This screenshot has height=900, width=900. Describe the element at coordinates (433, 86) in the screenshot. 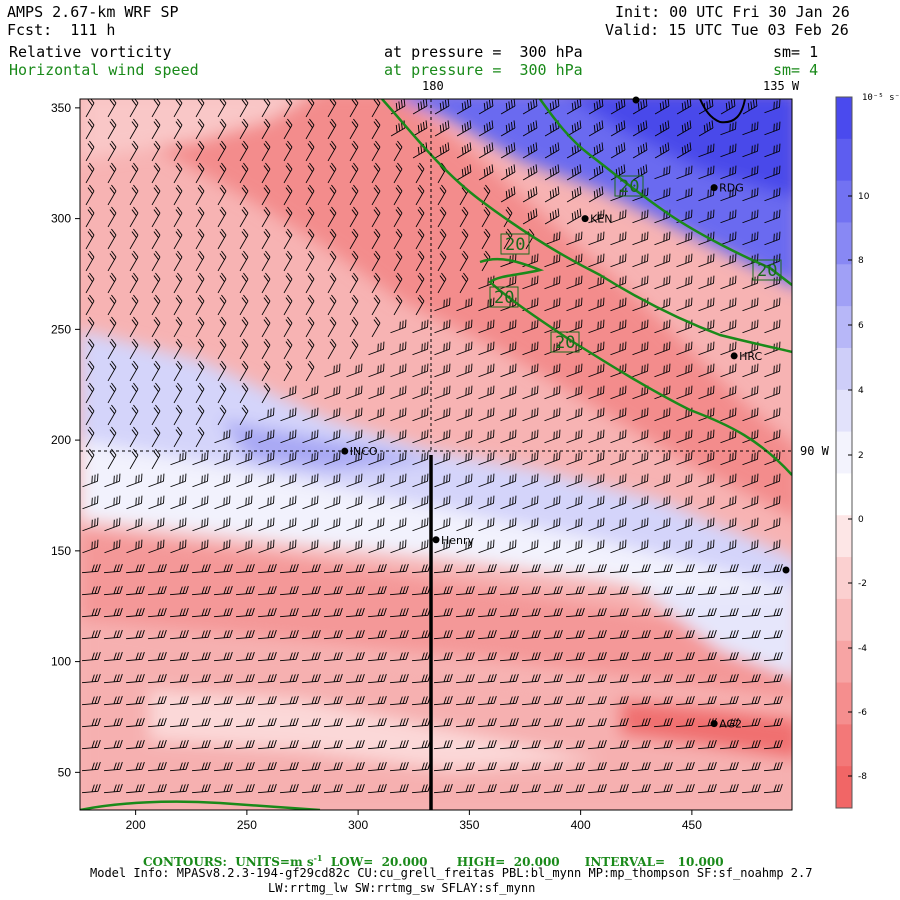

I see `lon-label-180: 180` at that location.